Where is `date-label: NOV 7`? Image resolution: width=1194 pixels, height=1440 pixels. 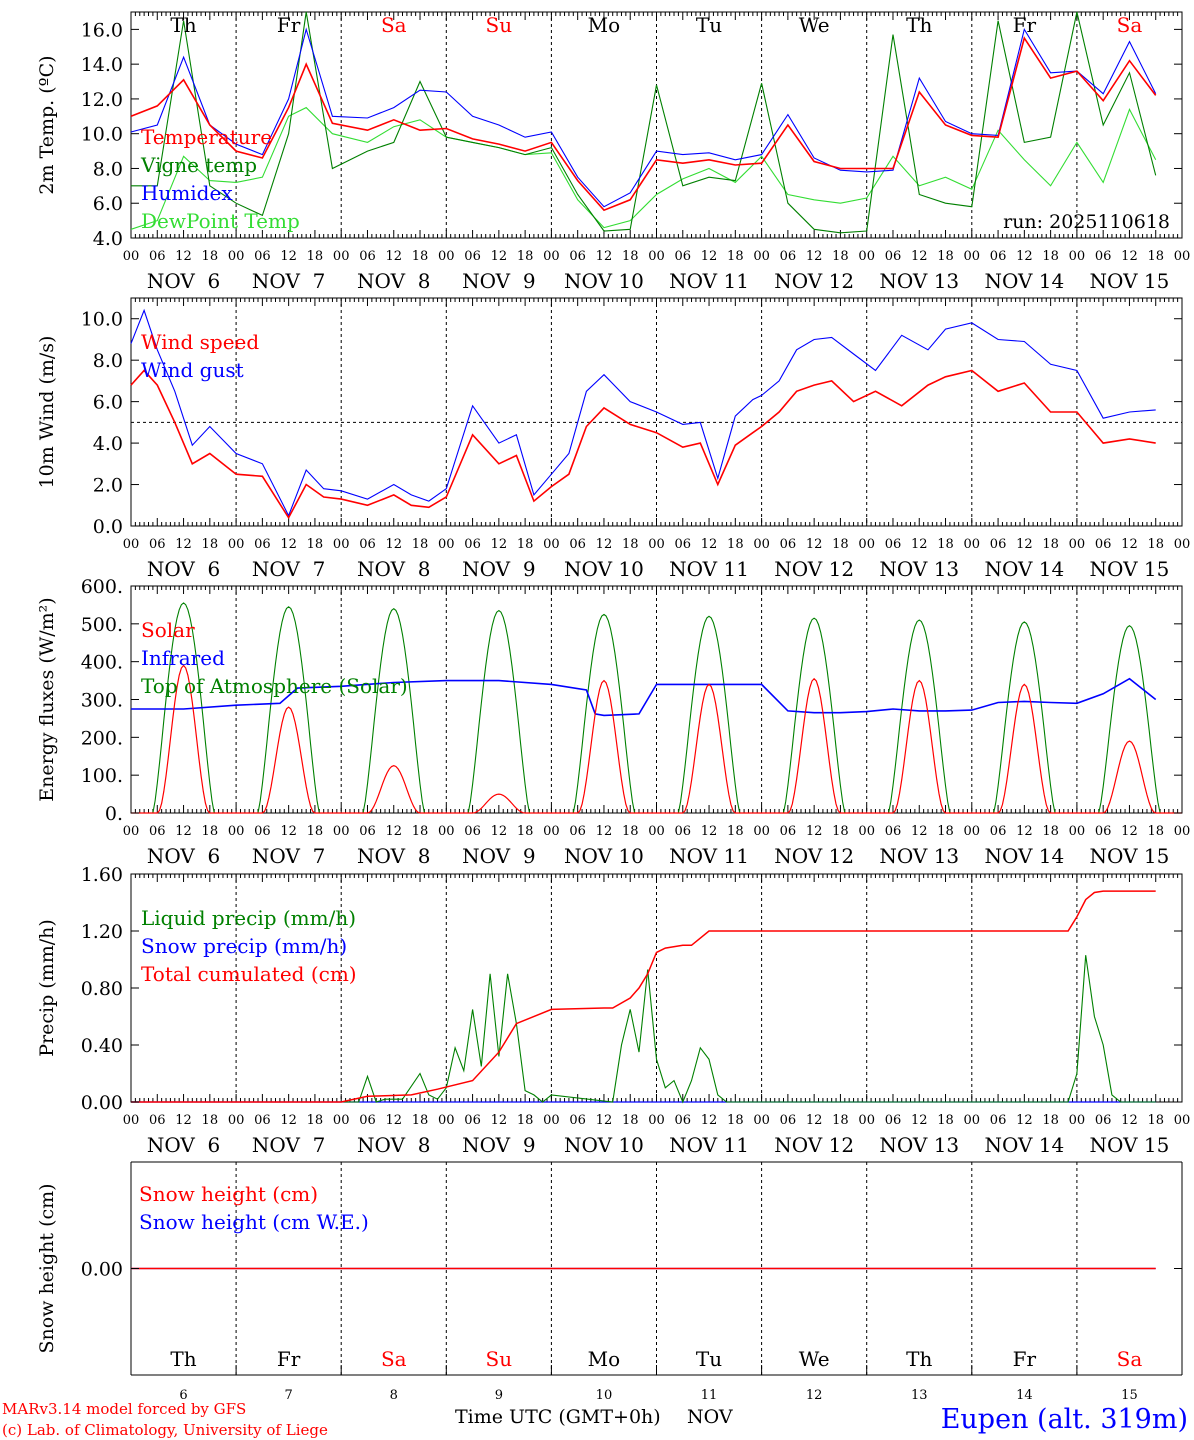
date-label: NOV 7 is located at coordinates (288, 1145).